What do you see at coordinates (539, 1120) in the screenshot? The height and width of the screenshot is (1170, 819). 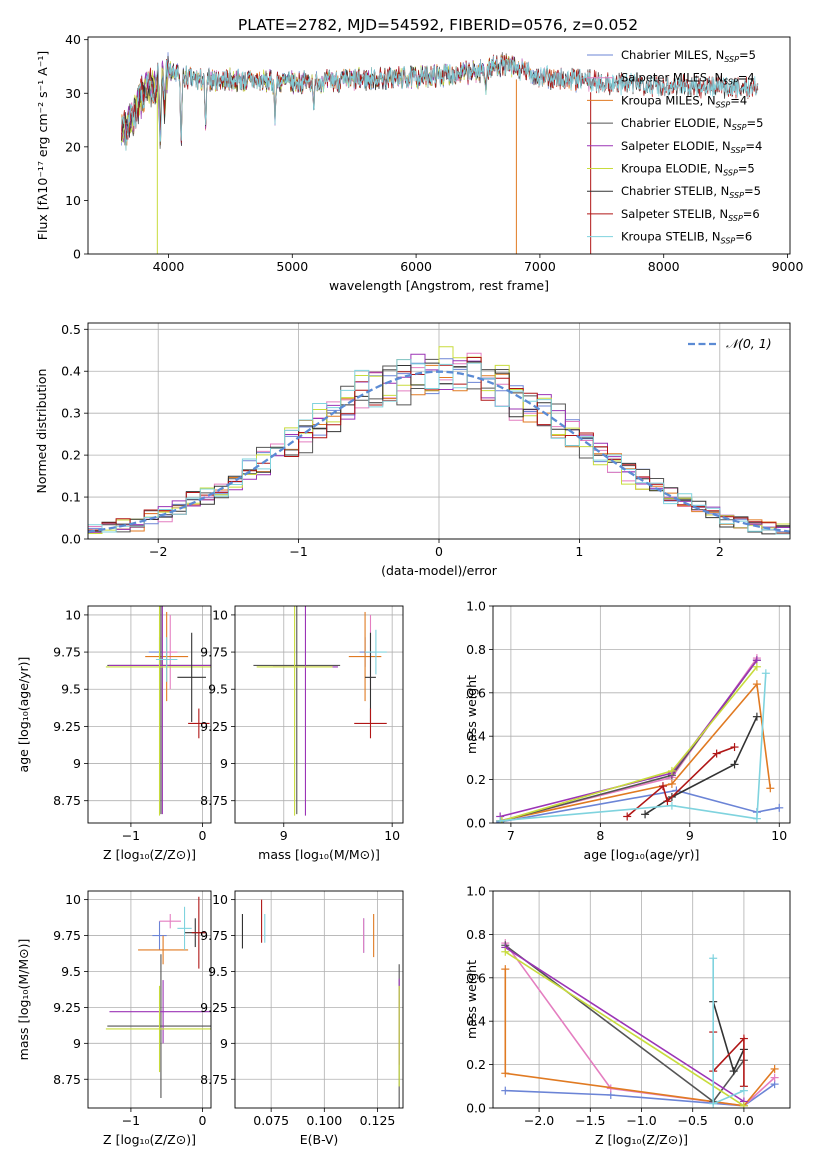 I see `x-tick-label: −2.0` at bounding box center [539, 1120].